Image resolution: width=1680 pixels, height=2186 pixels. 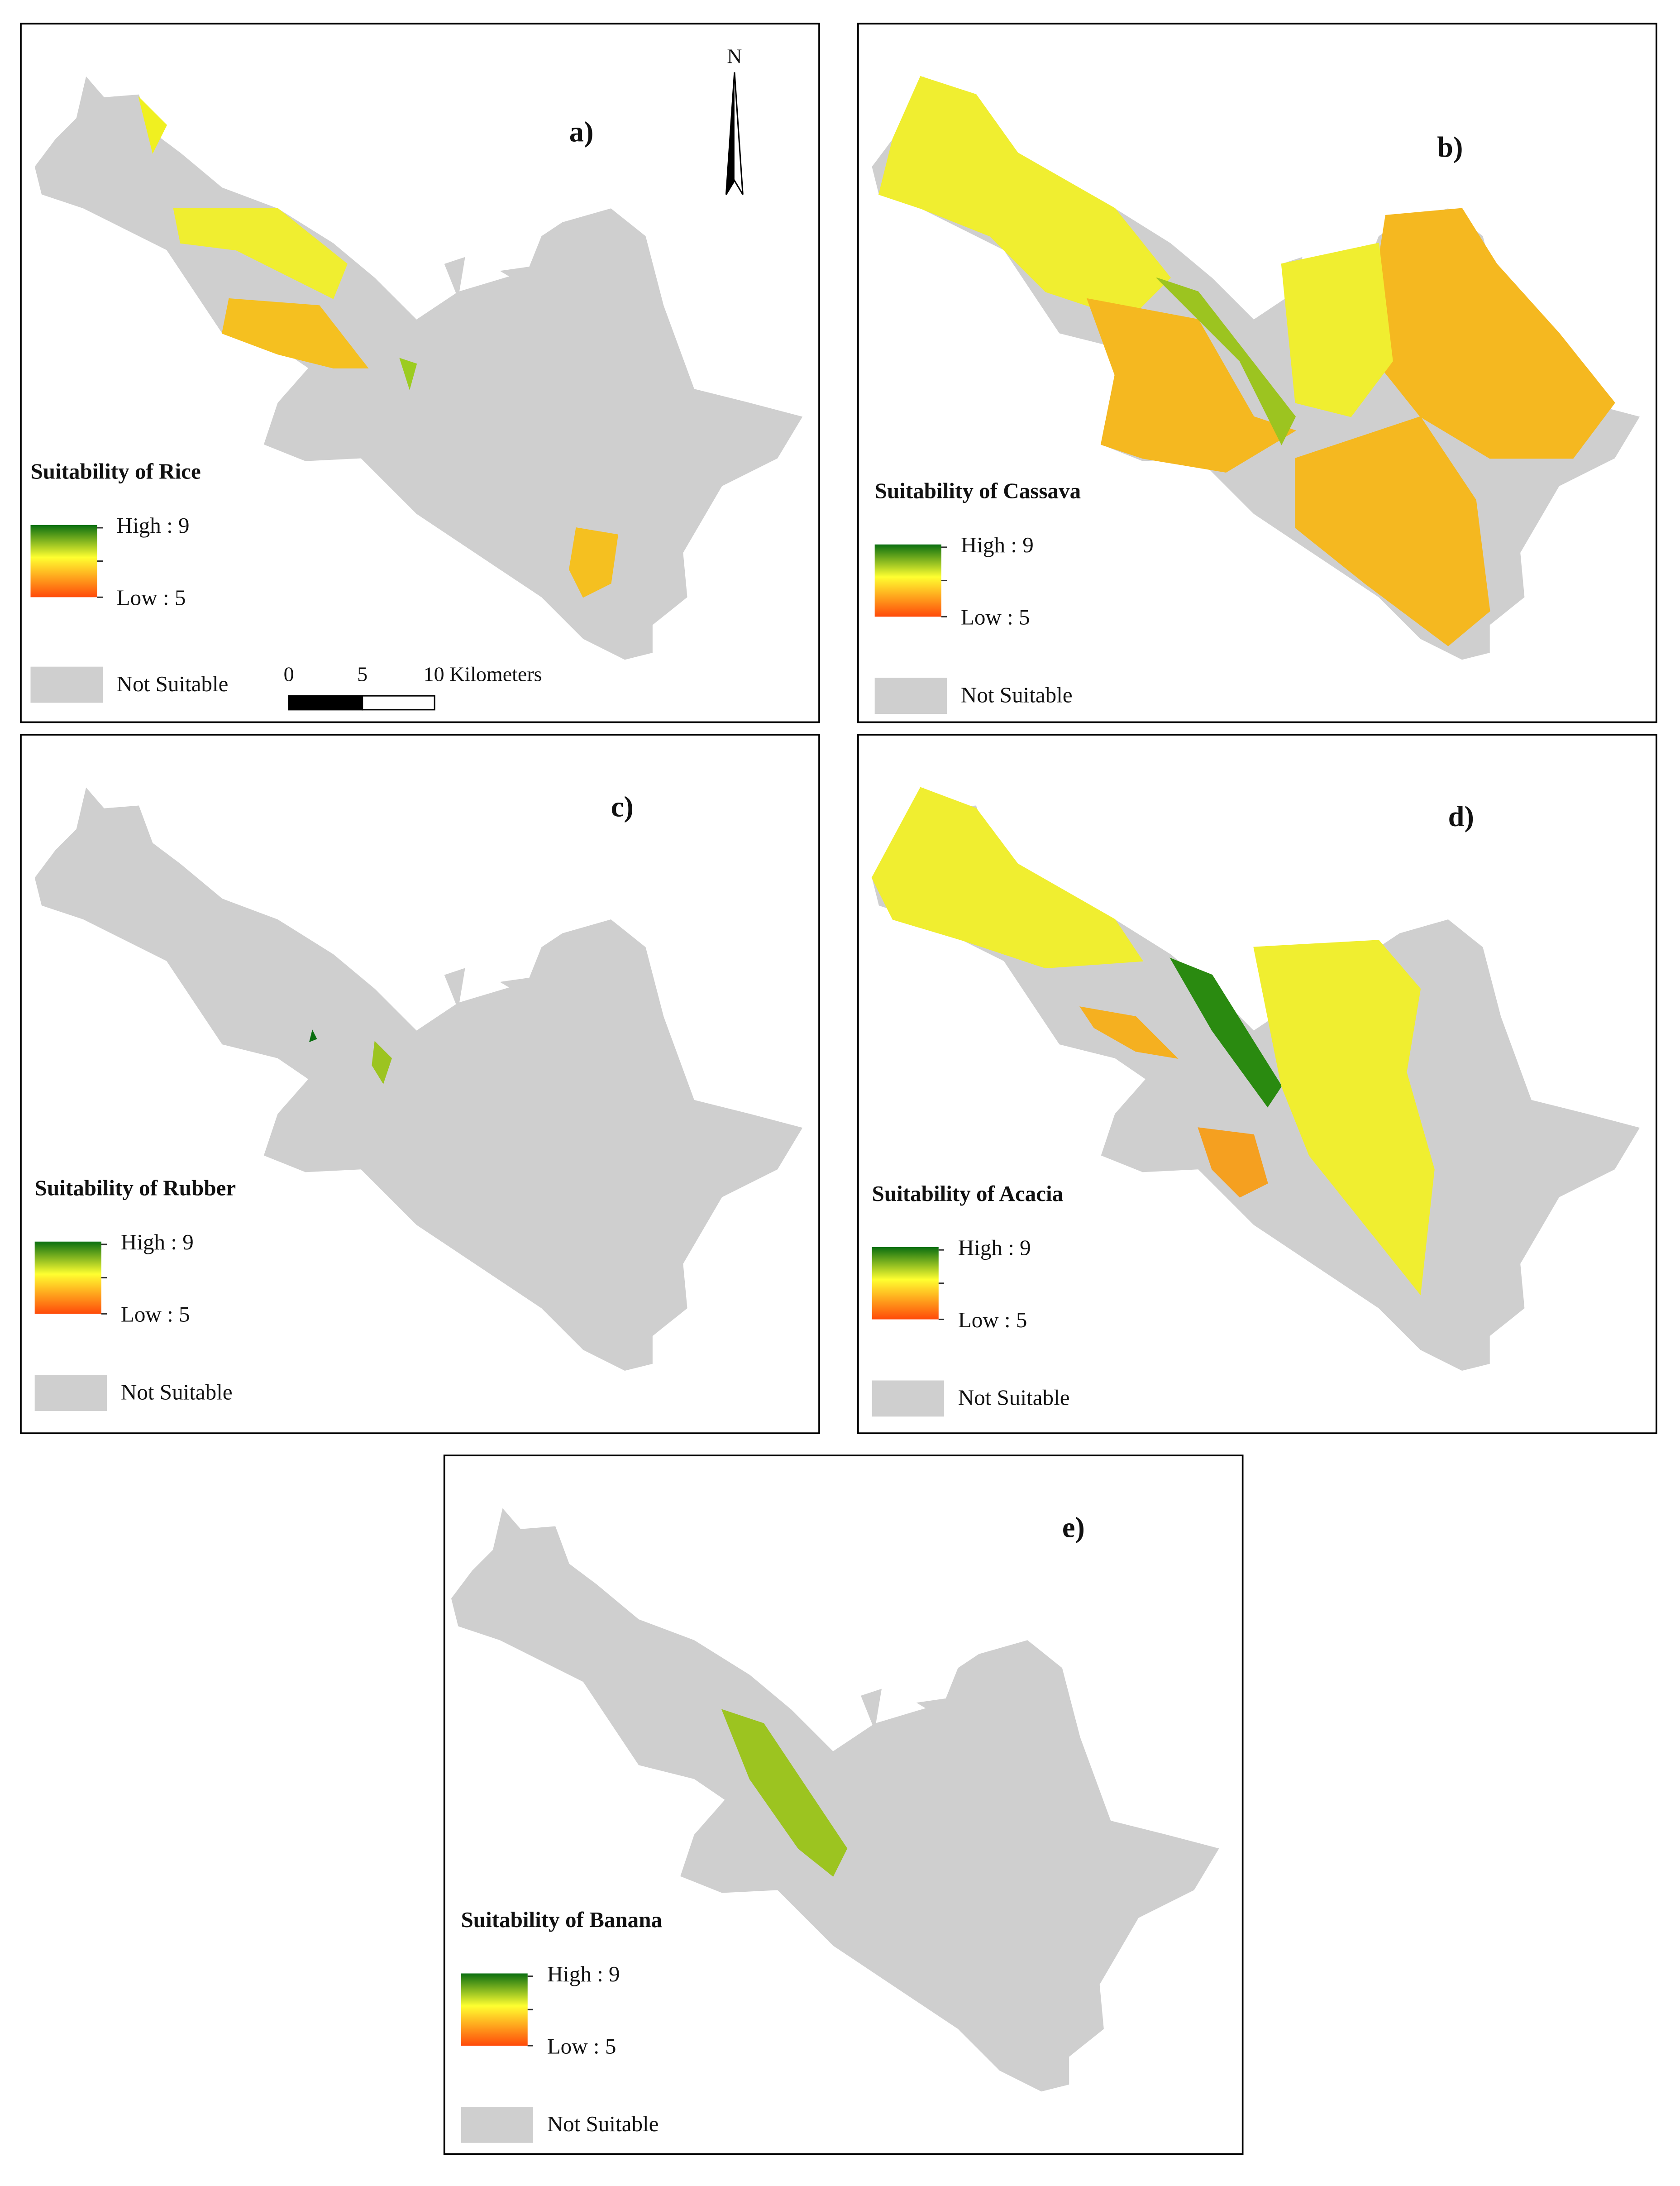 What do you see at coordinates (561, 1919) in the screenshot?
I see `legend-title: Suitability of Banana` at bounding box center [561, 1919].